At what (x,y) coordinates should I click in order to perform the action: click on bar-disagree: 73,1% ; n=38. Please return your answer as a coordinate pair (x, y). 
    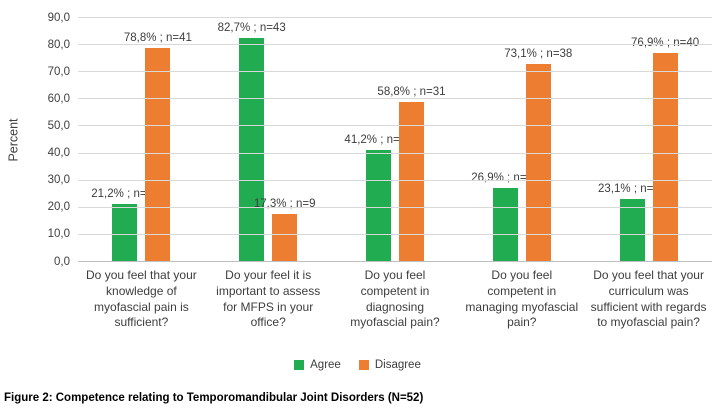
    Looking at the image, I should click on (538, 154).